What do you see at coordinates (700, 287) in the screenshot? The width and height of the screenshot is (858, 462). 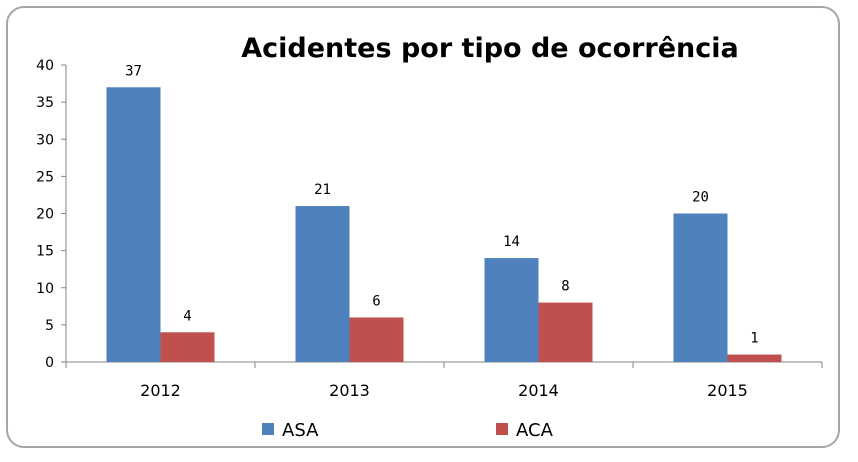 I see `bar-asa-2015` at bounding box center [700, 287].